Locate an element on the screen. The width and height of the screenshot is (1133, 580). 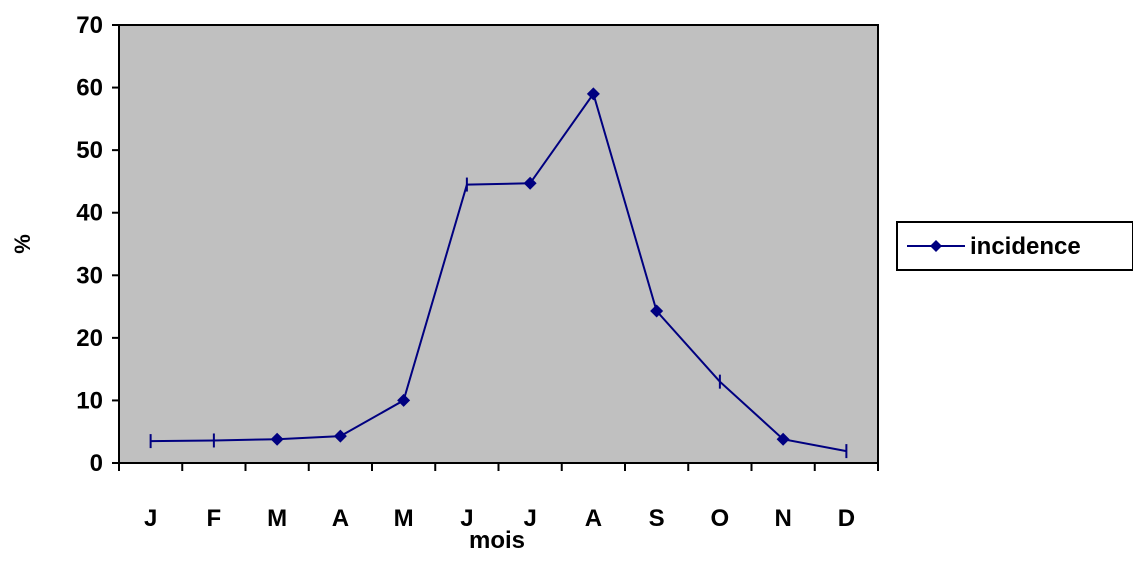
y-tick-label: 30 is located at coordinates (89, 275).